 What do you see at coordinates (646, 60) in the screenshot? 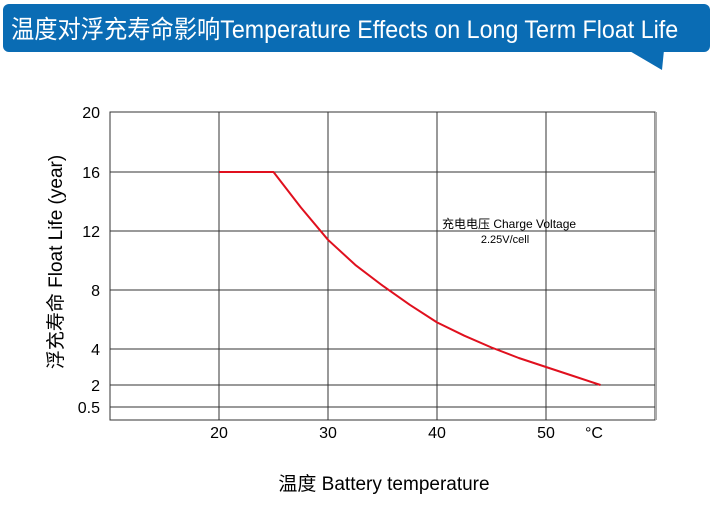
I see `banner-tail` at bounding box center [646, 60].